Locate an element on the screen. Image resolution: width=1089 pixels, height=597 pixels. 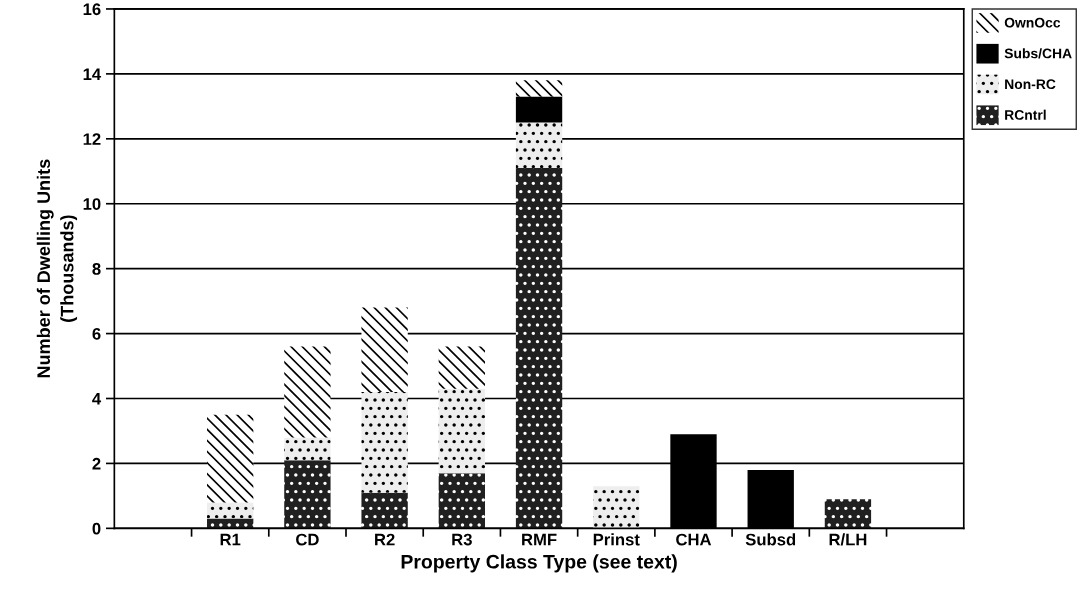
y-tick-label: 2 is located at coordinates (96, 463).